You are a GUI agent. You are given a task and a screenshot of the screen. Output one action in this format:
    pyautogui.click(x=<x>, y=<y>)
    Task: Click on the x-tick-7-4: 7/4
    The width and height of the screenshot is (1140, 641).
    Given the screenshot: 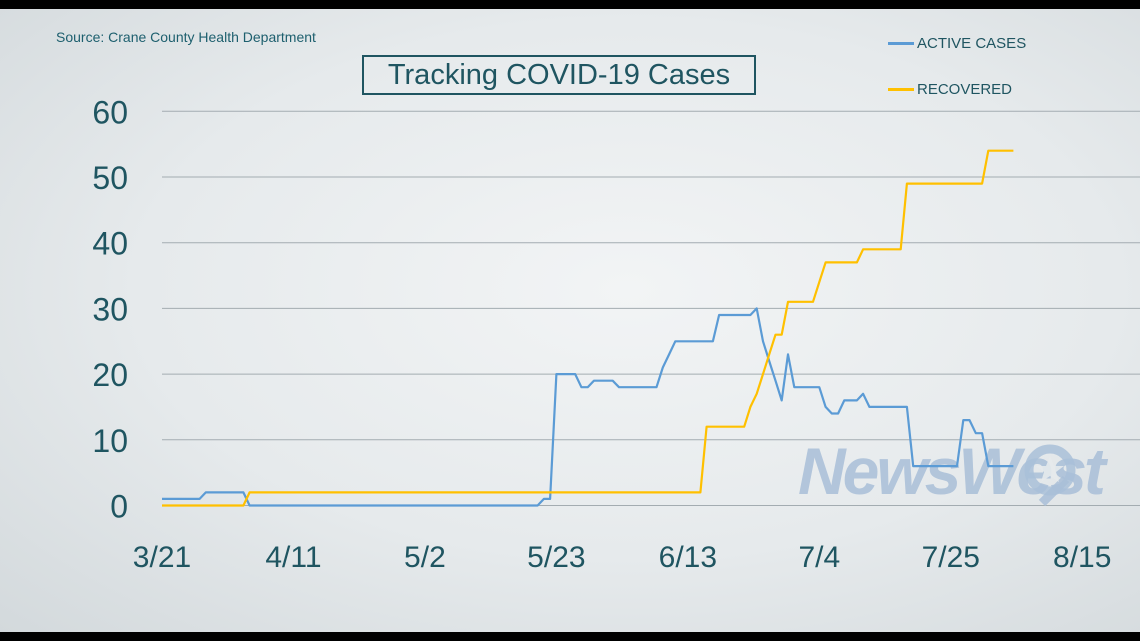 What is the action you would take?
    pyautogui.click(x=819, y=557)
    